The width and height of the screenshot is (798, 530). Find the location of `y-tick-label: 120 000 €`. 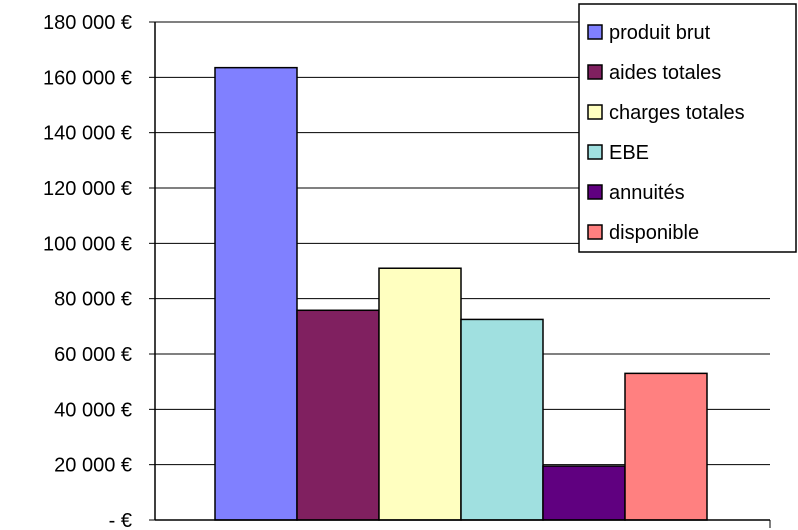

y-tick-label: 120 000 € is located at coordinates (87, 189).